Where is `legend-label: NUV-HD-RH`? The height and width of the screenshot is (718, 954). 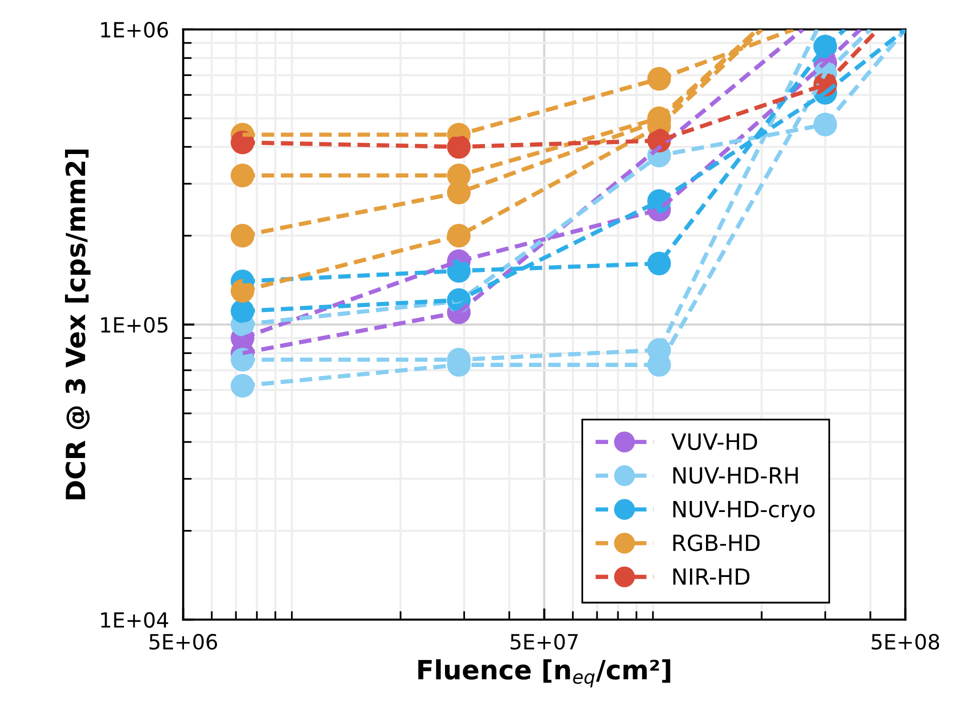 legend-label: NUV-HD-RH is located at coordinates (735, 475).